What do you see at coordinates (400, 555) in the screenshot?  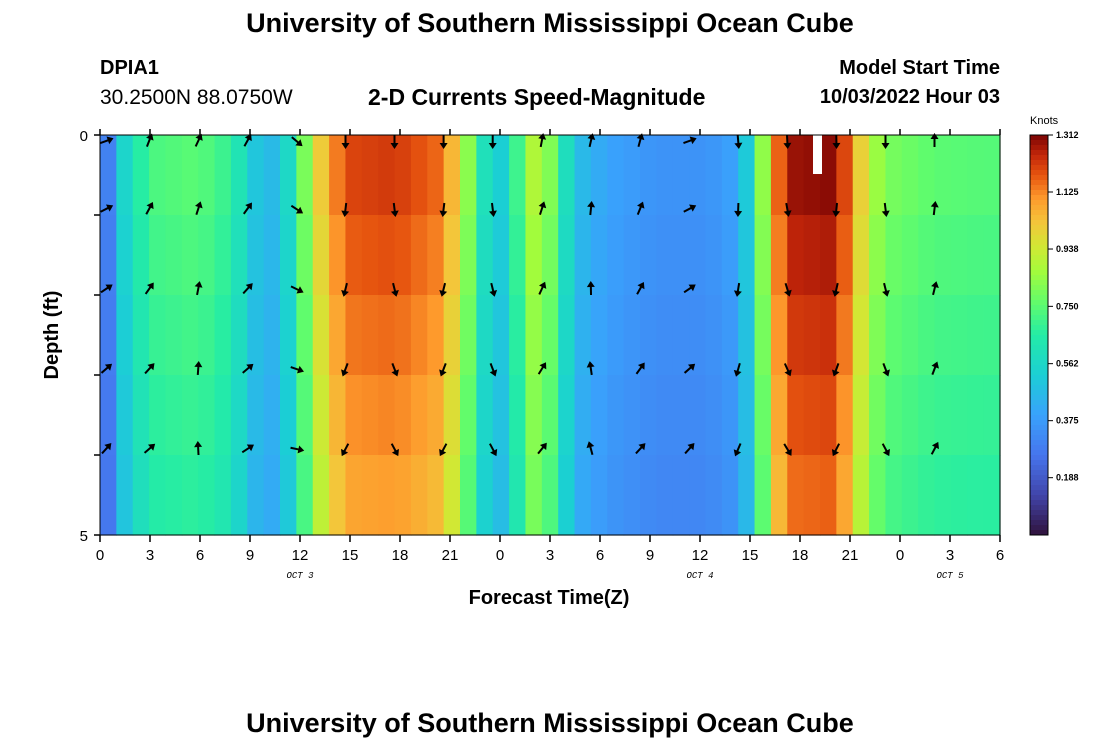 I see `x-tick-label: 18` at bounding box center [400, 555].